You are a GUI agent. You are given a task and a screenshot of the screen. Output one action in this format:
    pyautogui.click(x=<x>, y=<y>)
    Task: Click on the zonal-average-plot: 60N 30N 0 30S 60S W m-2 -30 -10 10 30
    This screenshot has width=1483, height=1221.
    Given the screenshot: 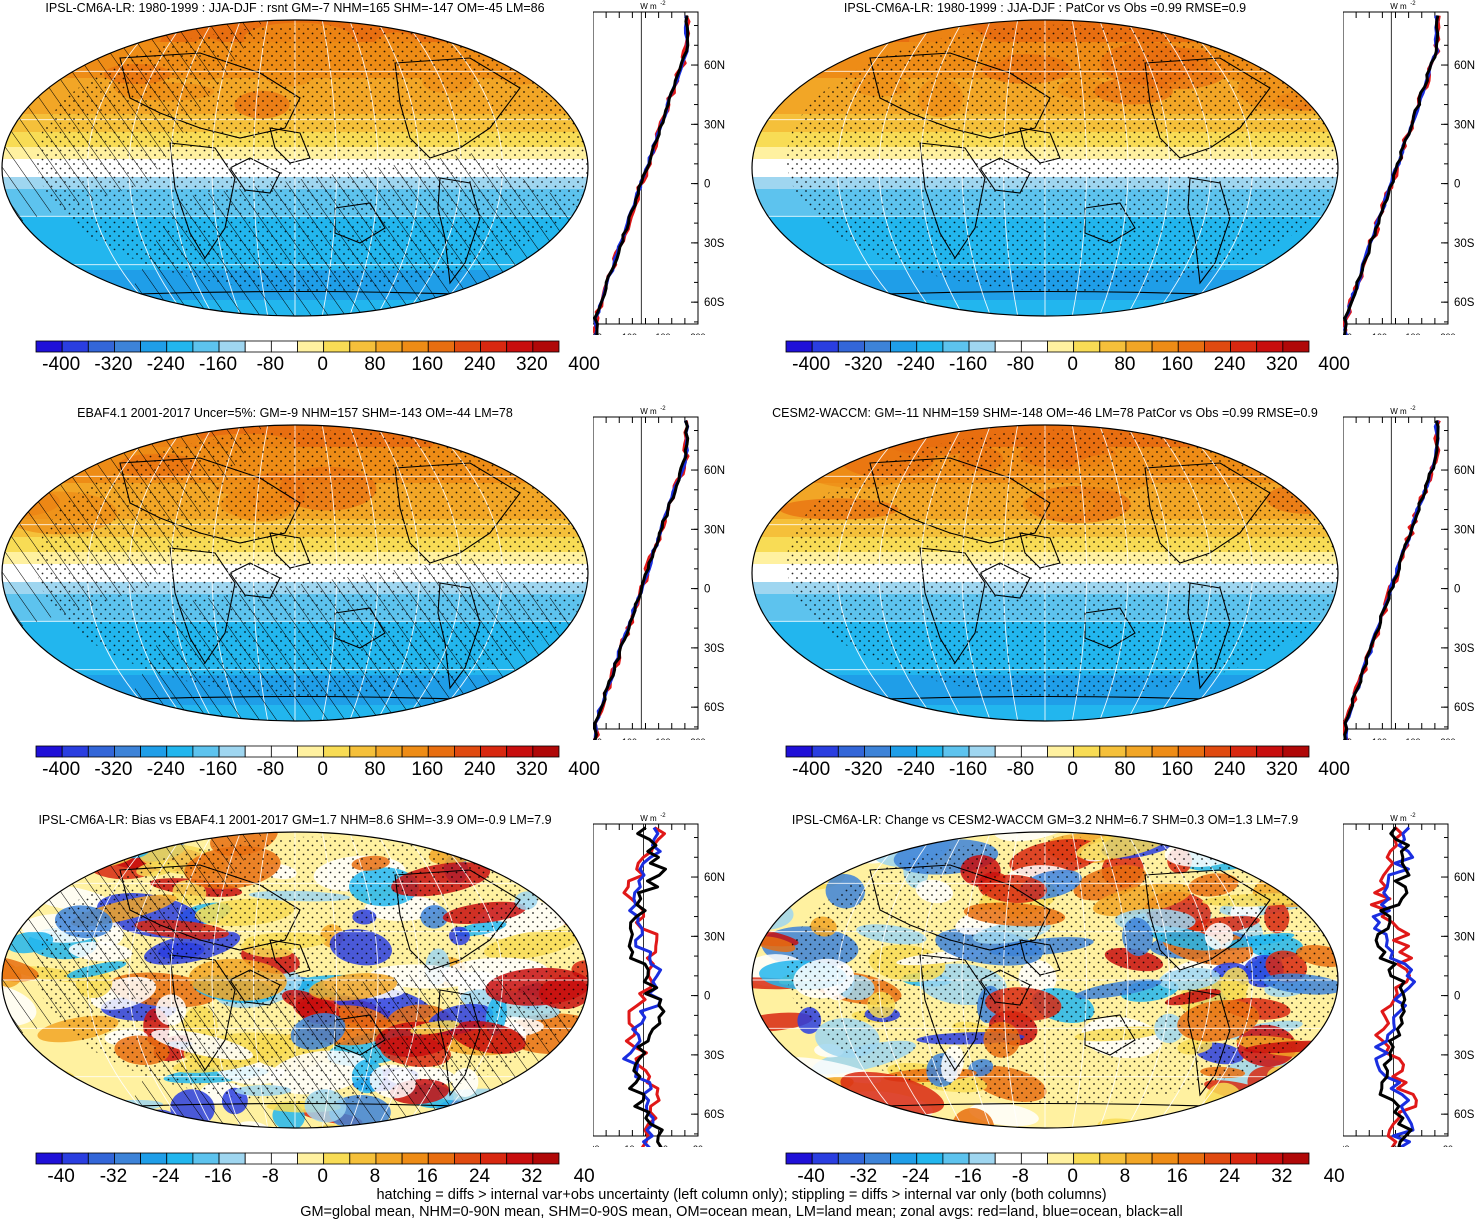 What is the action you would take?
    pyautogui.click(x=659, y=980)
    